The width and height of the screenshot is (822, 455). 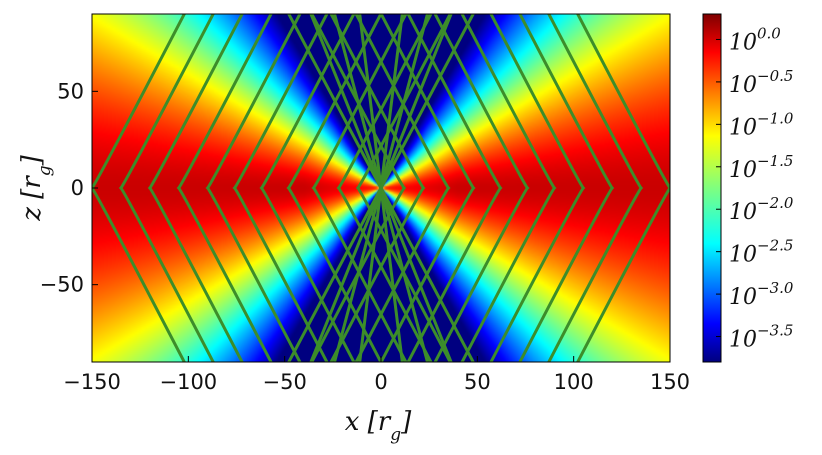 What do you see at coordinates (574, 382) in the screenshot?
I see `x-tick-label: 100` at bounding box center [574, 382].